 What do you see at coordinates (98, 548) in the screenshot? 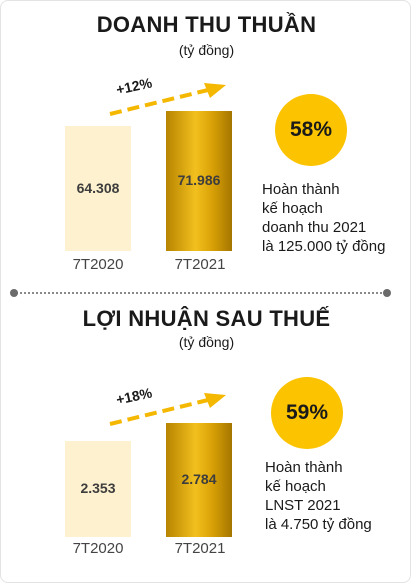
I see `profit-xlabel-7t2020: 7T2020` at bounding box center [98, 548].